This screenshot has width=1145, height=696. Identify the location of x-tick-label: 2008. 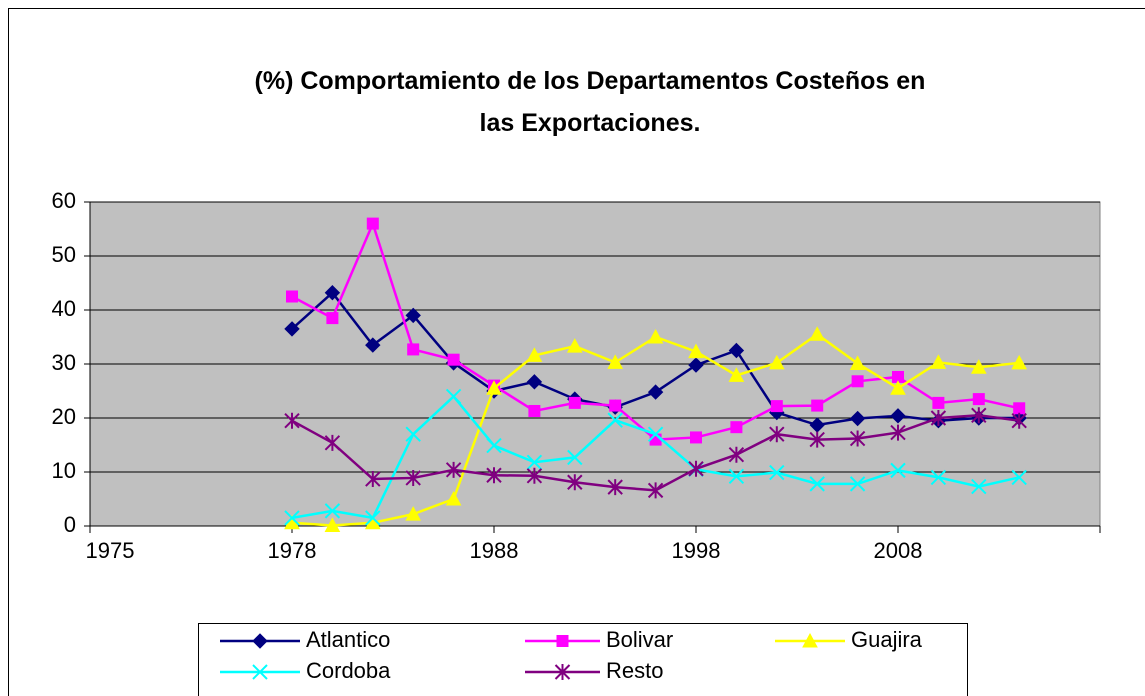
(898, 550).